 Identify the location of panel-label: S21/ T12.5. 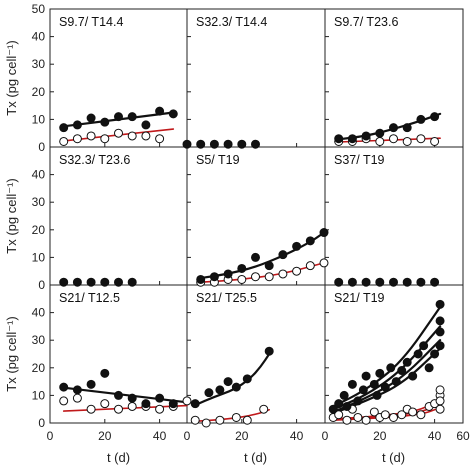
(89, 298).